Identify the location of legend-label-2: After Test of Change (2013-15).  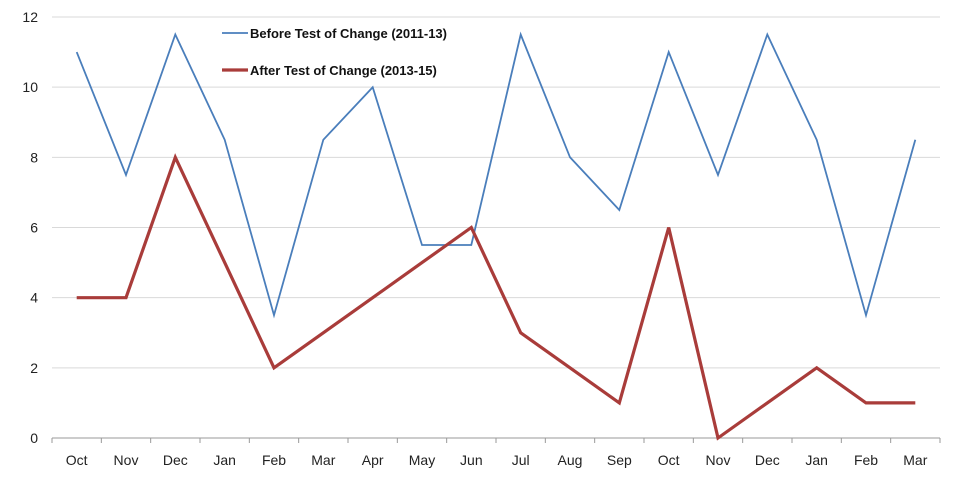
(343, 70).